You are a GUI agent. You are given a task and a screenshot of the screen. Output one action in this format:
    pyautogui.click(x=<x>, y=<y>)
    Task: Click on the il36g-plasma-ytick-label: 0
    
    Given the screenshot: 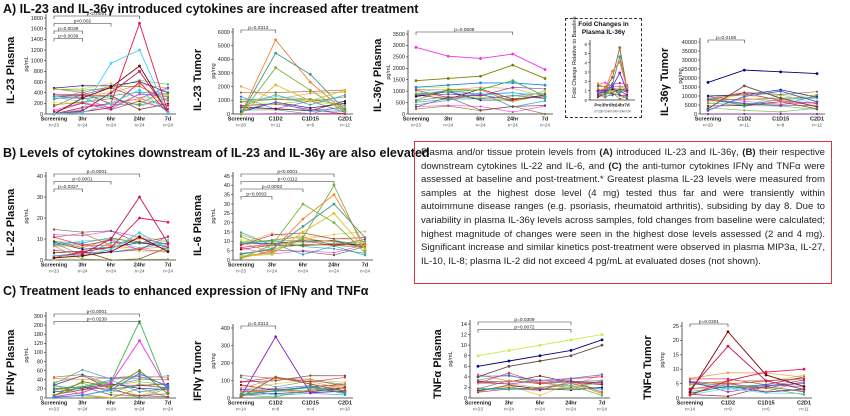 What is the action you would take?
    pyautogui.click(x=403, y=115)
    